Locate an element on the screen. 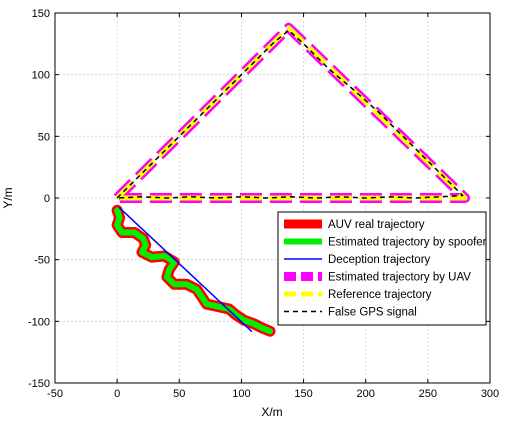 The image size is (523, 426). legend-label: Estimated trajectory by UAV is located at coordinates (399, 278).